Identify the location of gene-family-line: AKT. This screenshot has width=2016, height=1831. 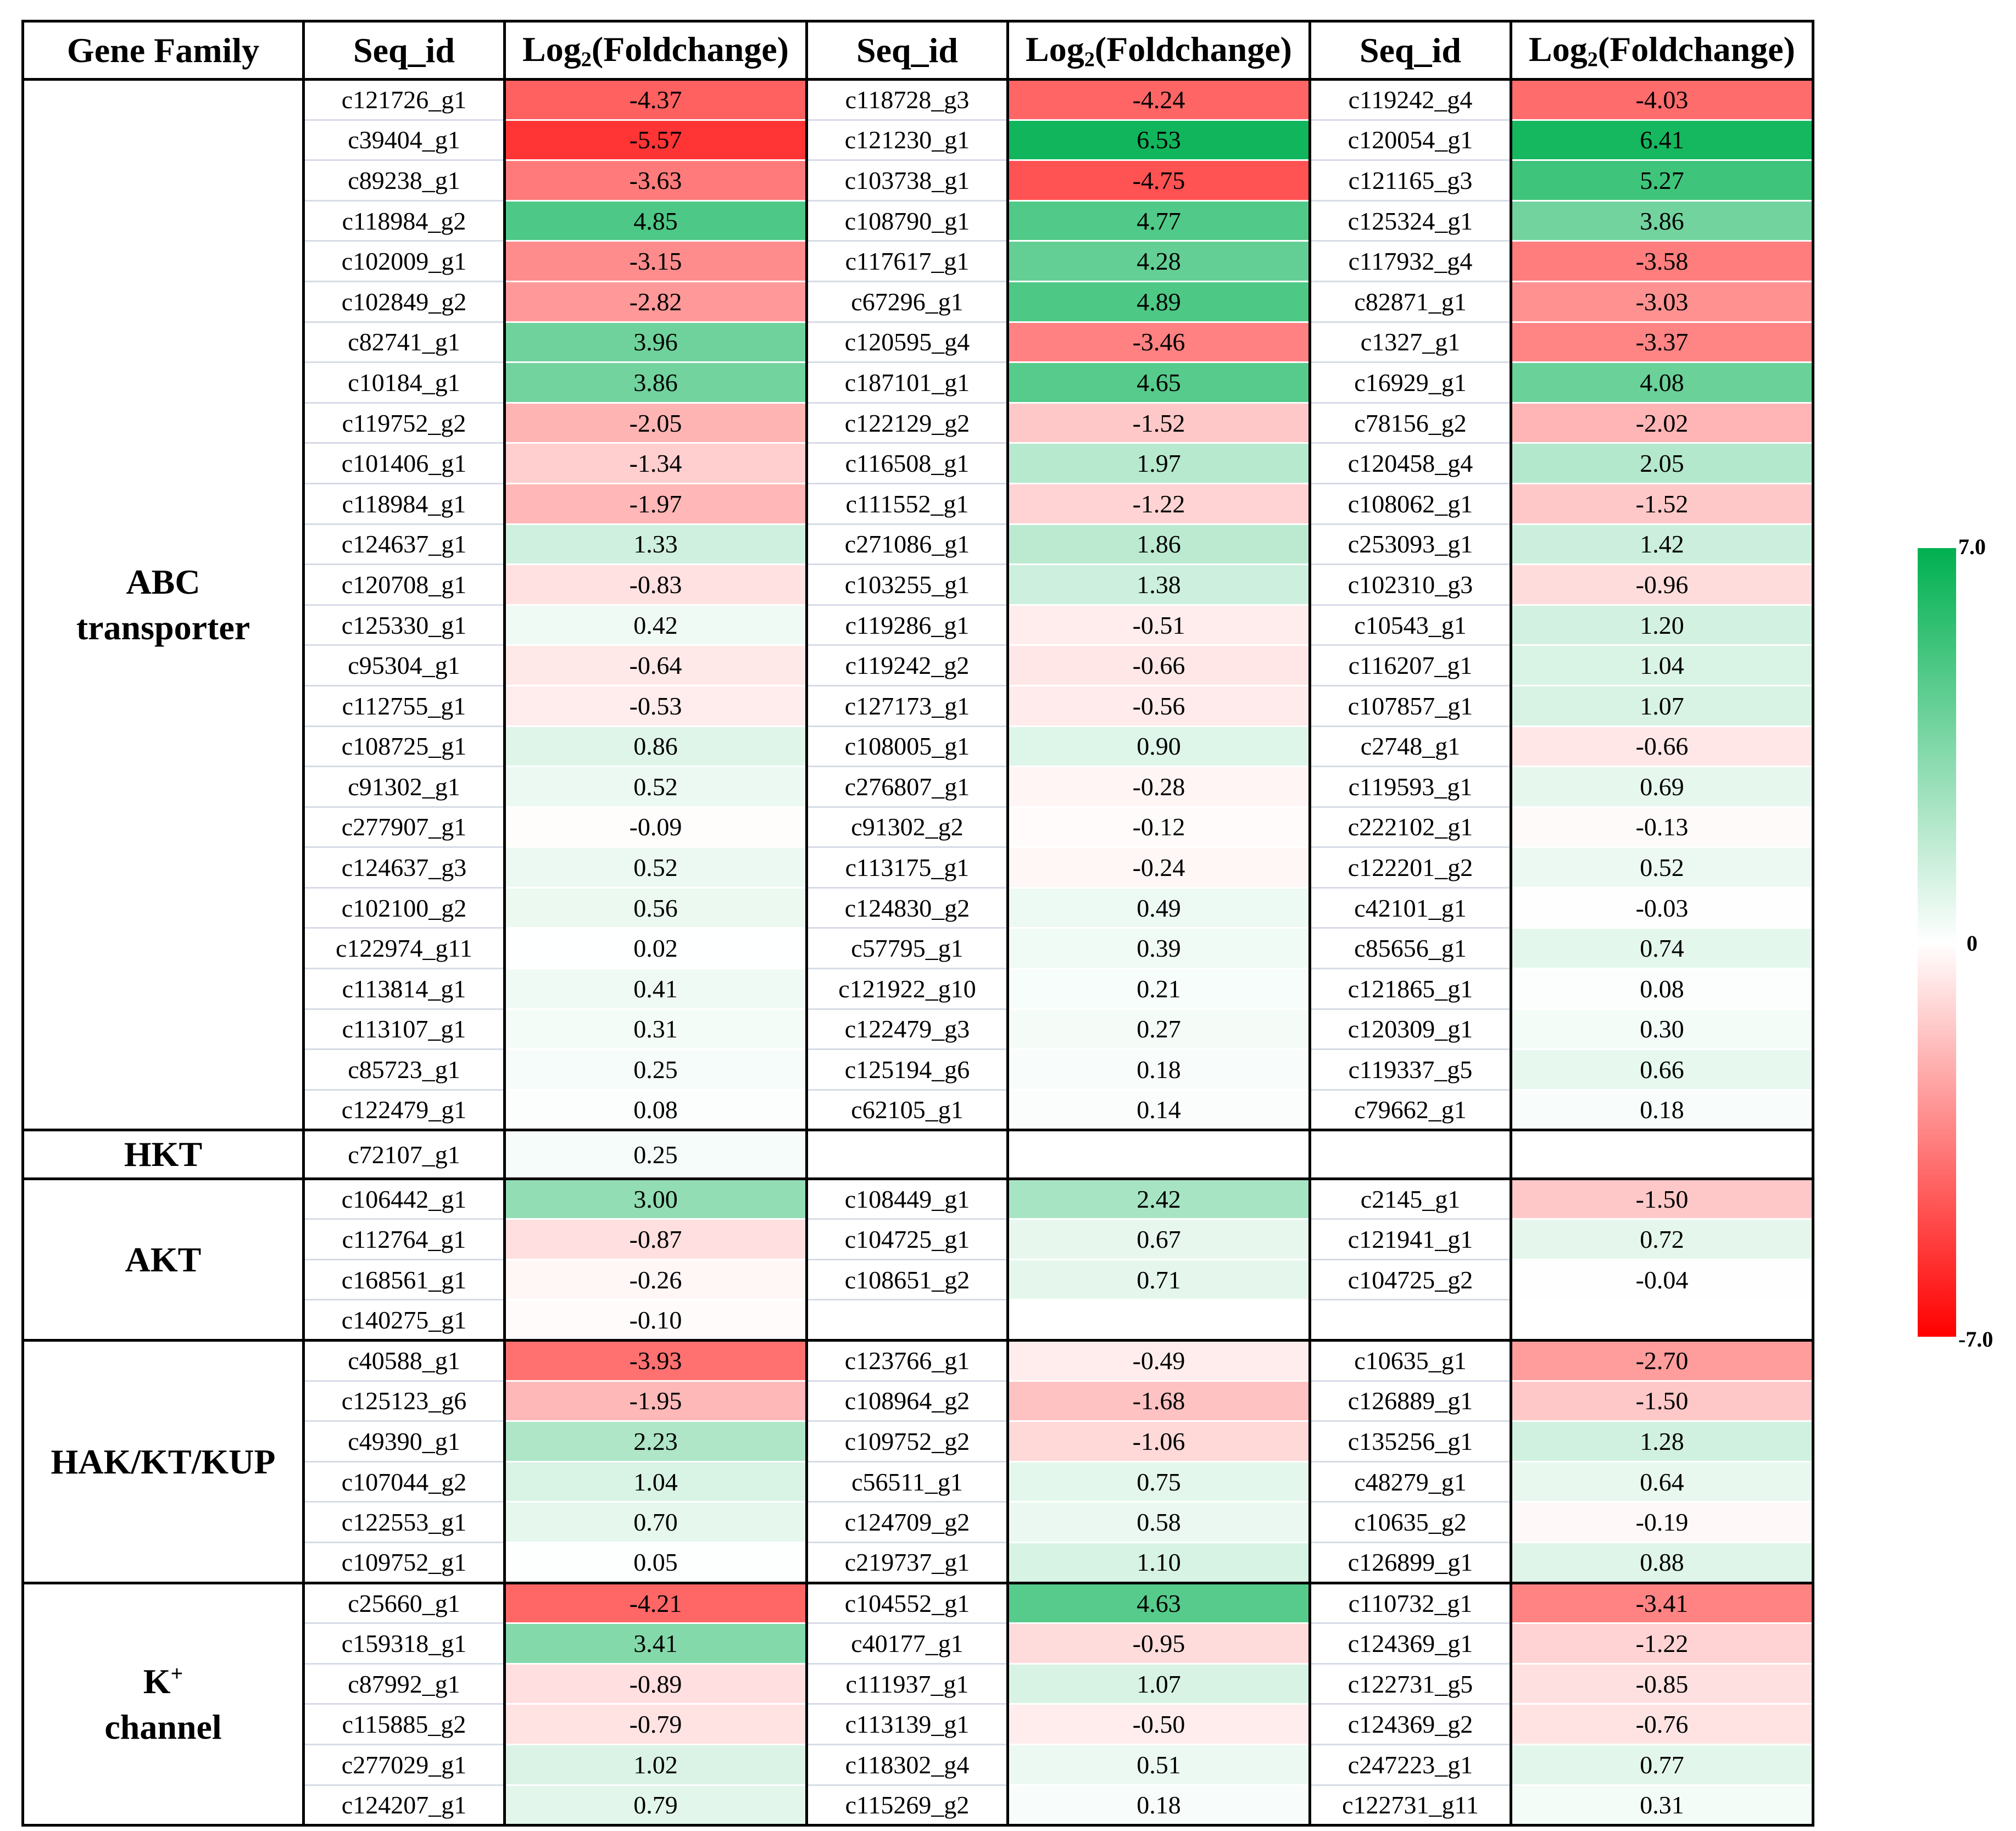
(163, 1259).